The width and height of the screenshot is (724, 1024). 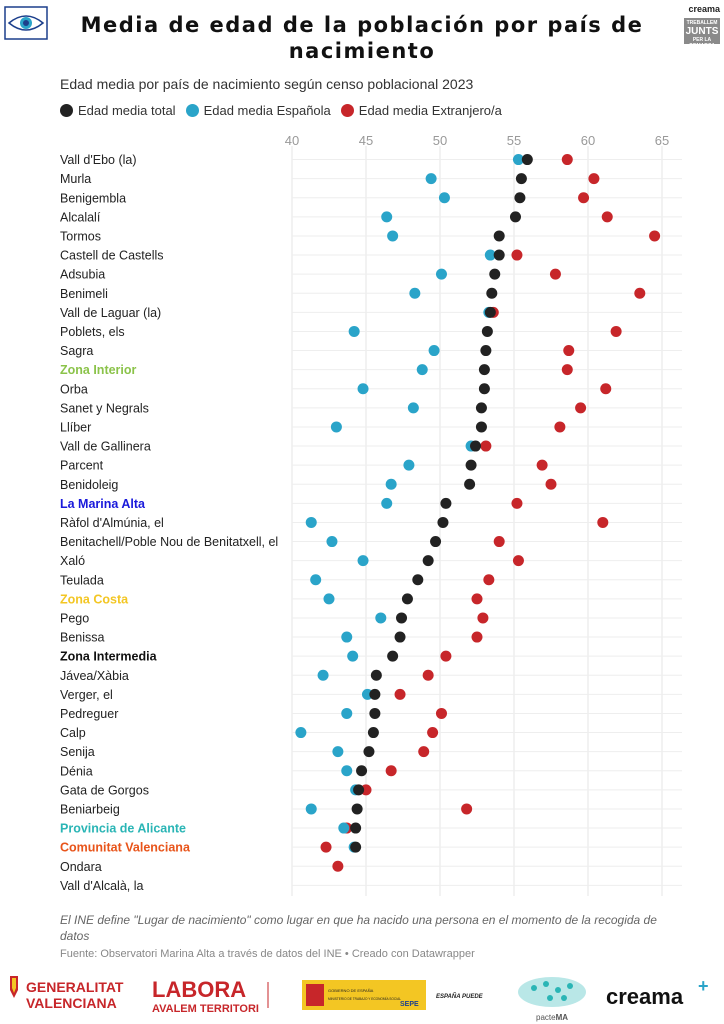 I want to click on category-label: Comunitat Valenciana, so click(x=125, y=848).